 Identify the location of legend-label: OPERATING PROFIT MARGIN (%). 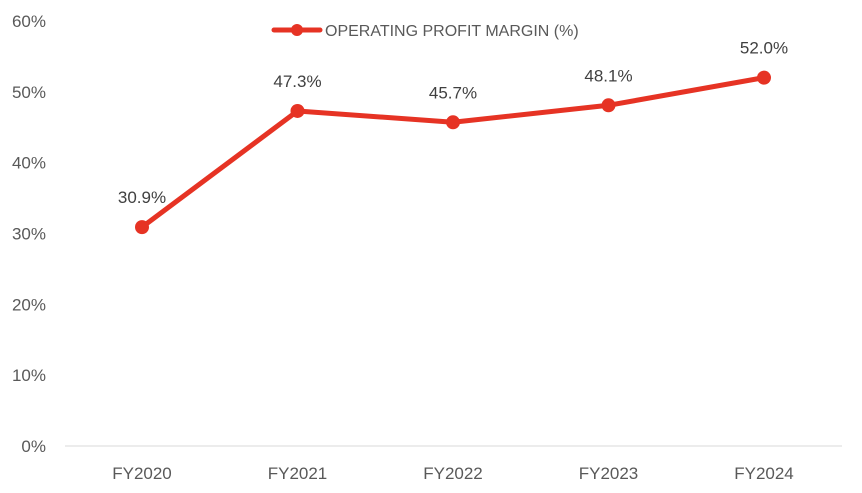
(452, 31).